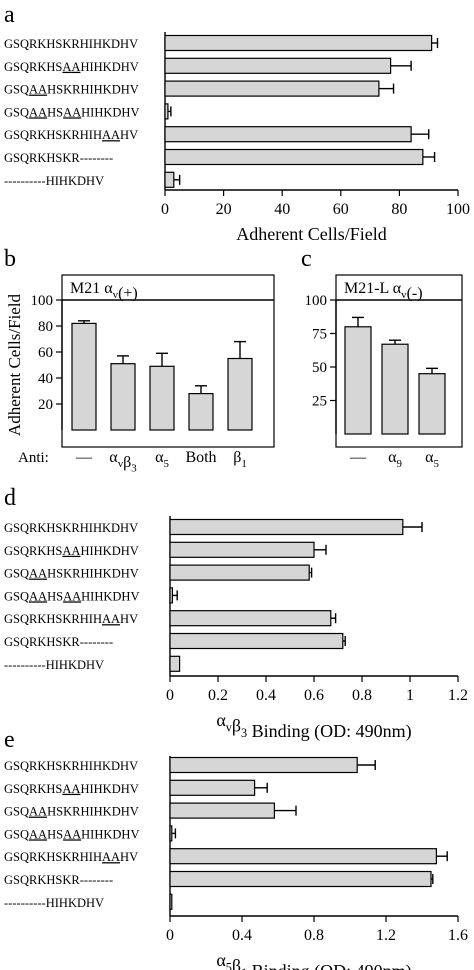 The height and width of the screenshot is (970, 474). What do you see at coordinates (33, 458) in the screenshot?
I see `axis-prefix: Anti:` at bounding box center [33, 458].